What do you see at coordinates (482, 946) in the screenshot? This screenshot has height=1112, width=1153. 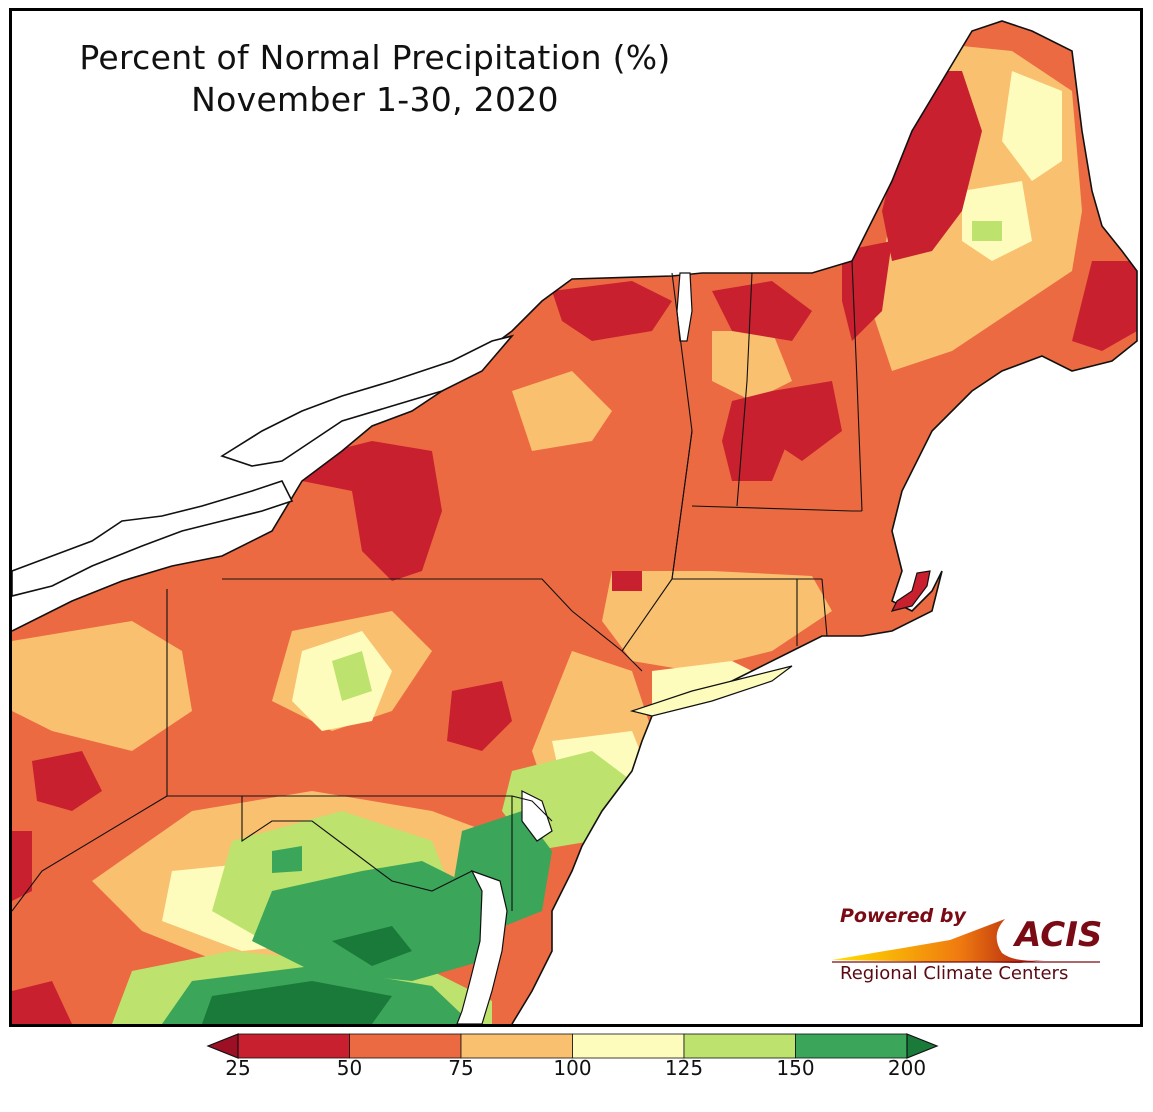 I see `chesapeake-bay` at bounding box center [482, 946].